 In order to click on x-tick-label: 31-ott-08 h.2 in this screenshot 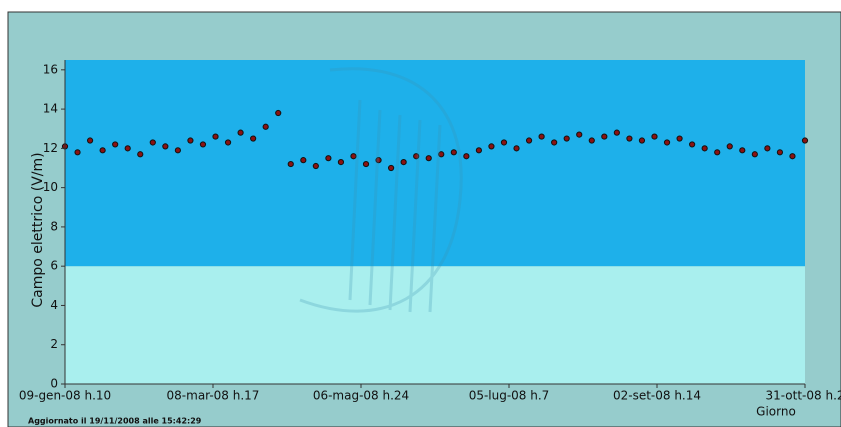, I will do `click(803, 396)`.